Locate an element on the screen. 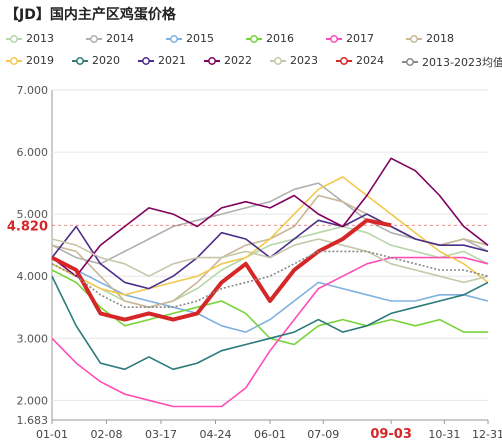  legend-label: 2021 is located at coordinates (172, 60).